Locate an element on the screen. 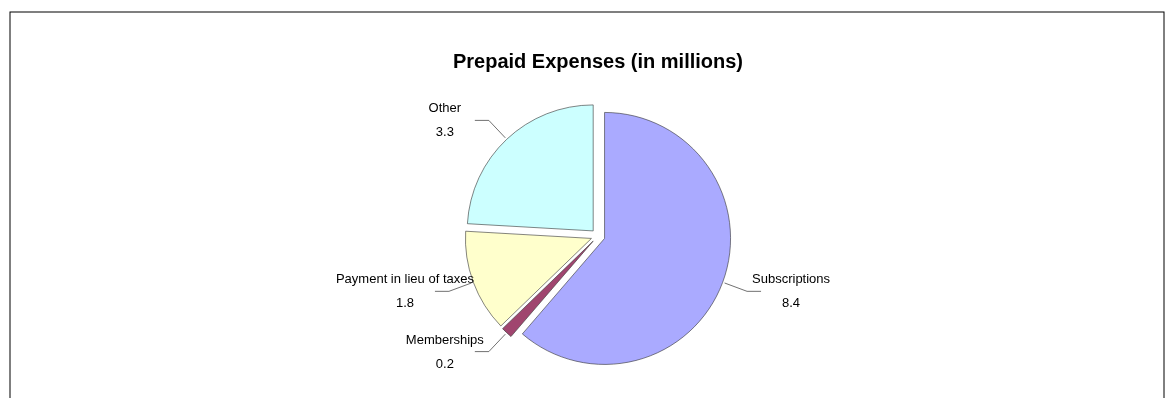  data-label: 8.4 is located at coordinates (791, 303).